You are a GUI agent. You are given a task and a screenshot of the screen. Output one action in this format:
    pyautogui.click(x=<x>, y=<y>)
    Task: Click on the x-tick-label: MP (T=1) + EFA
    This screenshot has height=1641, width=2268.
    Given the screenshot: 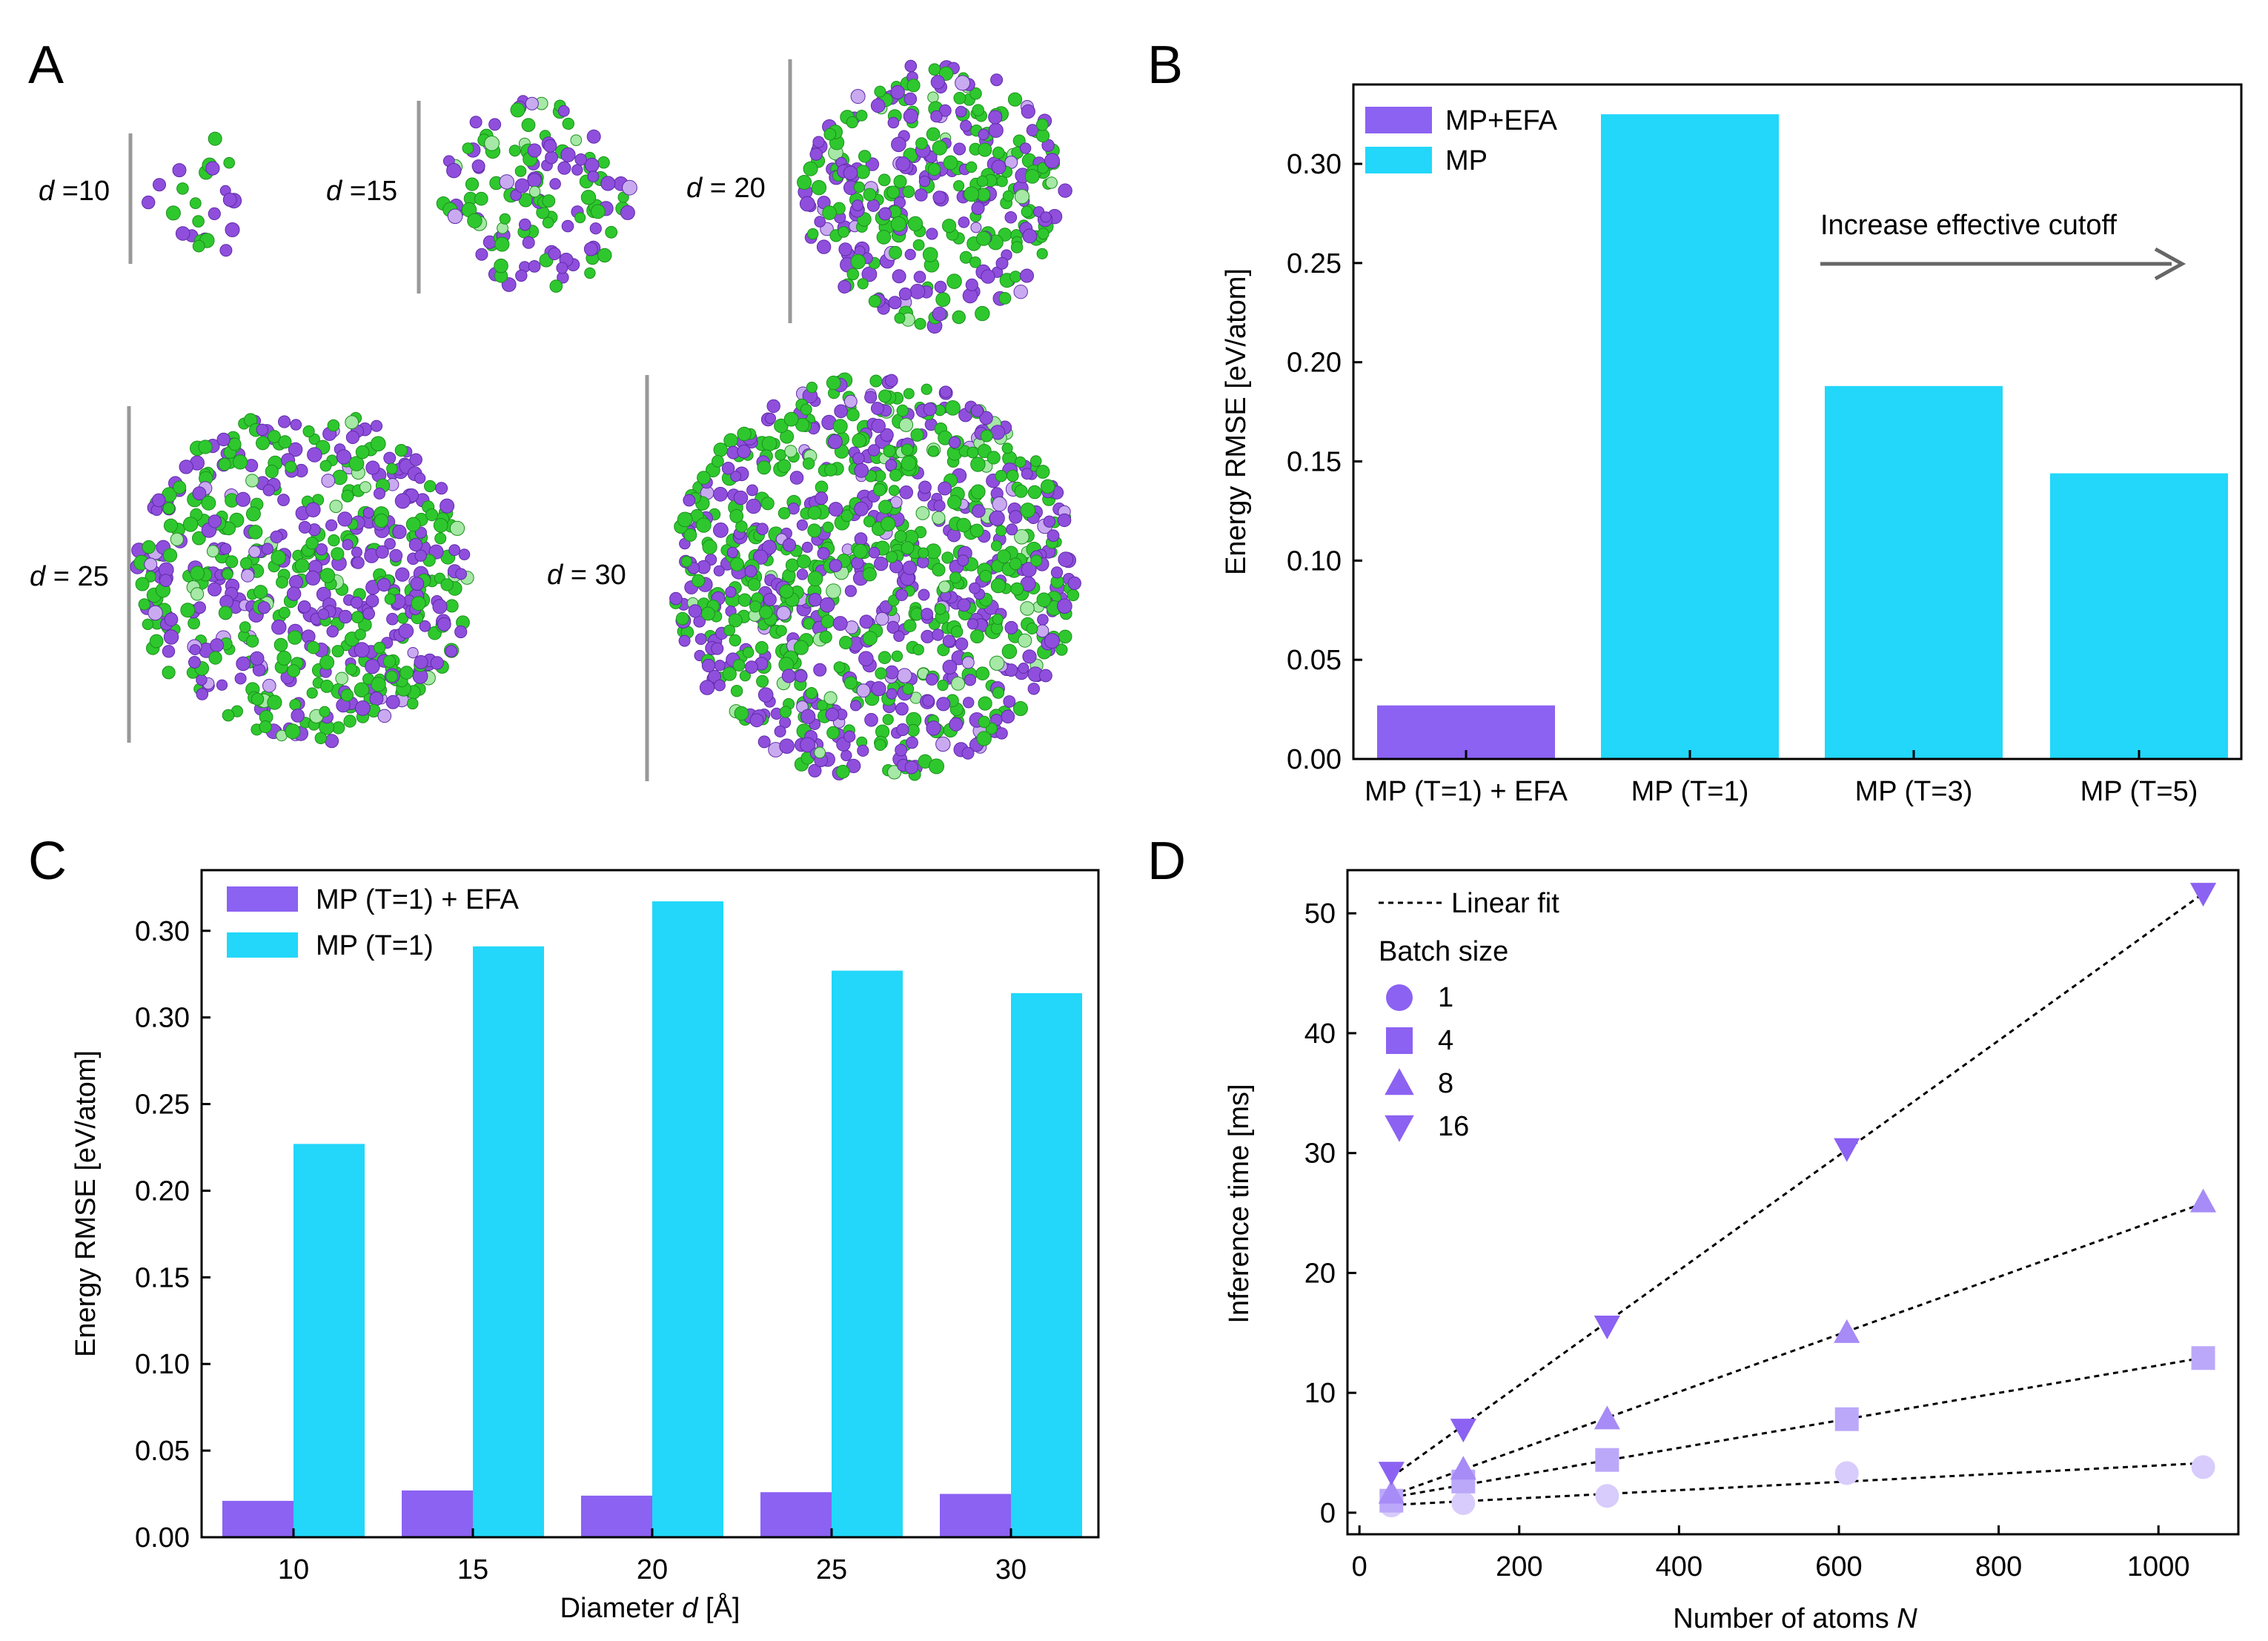 What is the action you would take?
    pyautogui.click(x=1467, y=791)
    